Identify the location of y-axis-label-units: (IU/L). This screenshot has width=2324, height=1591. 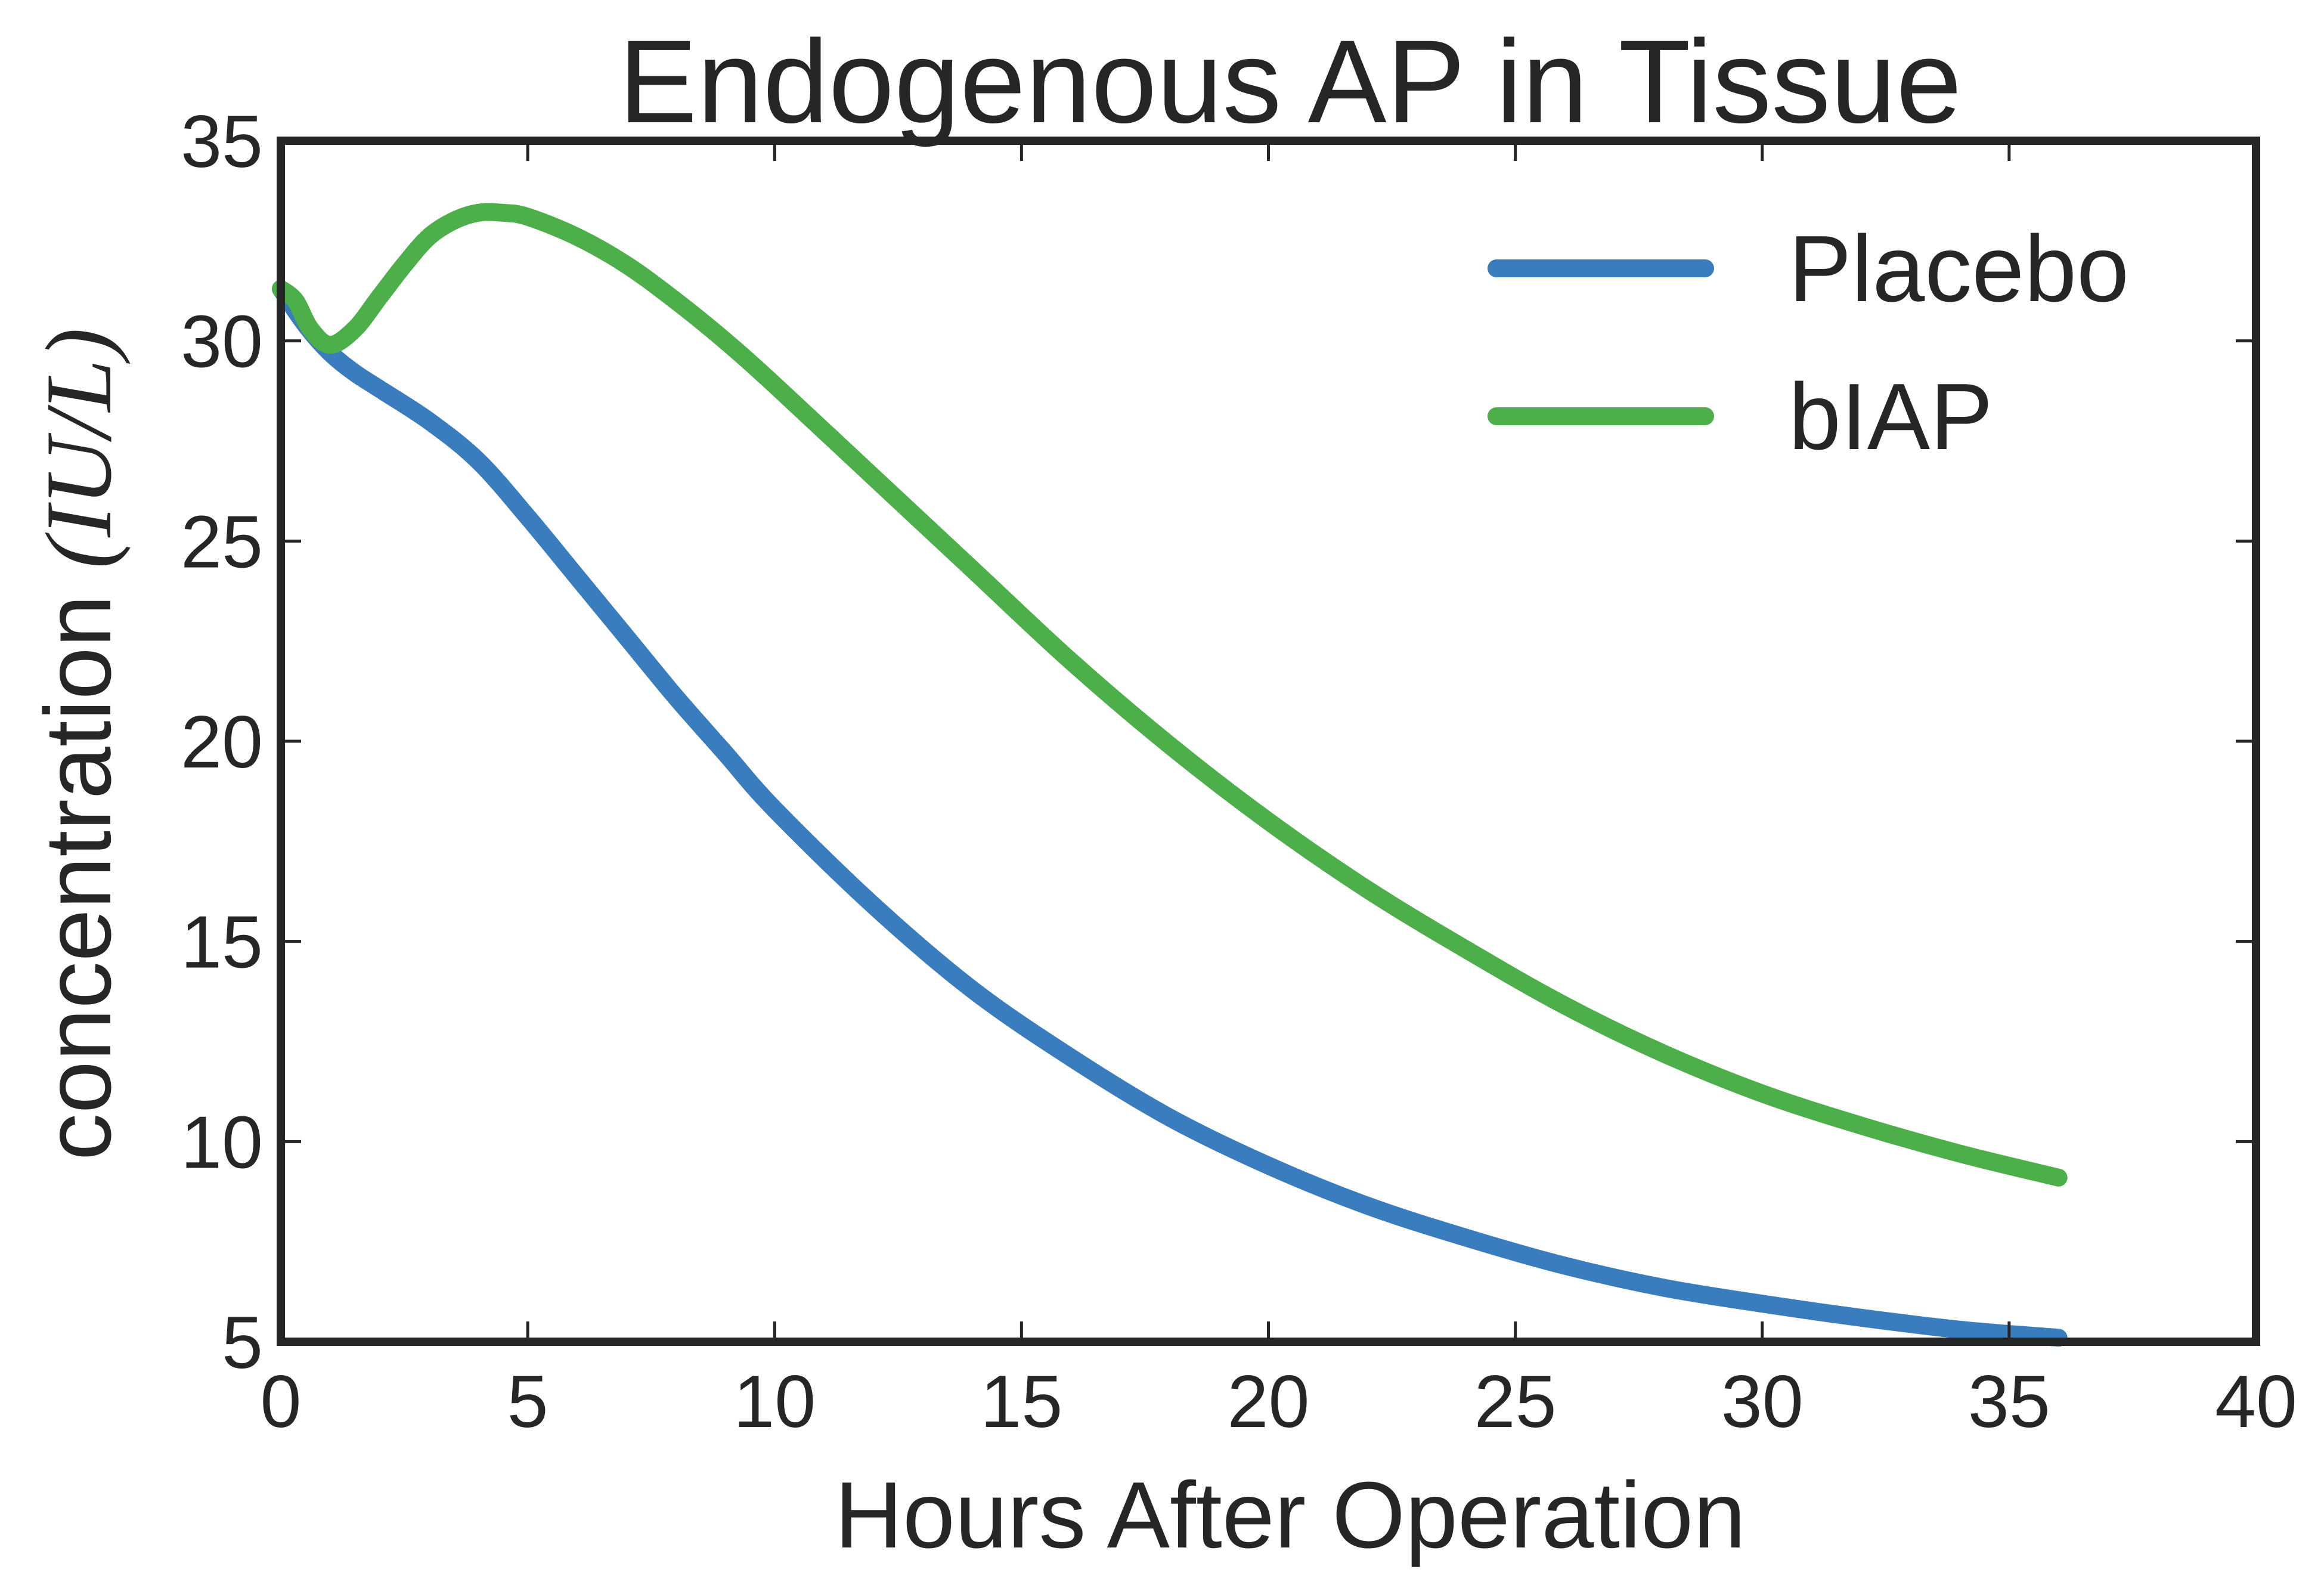
(79, 449).